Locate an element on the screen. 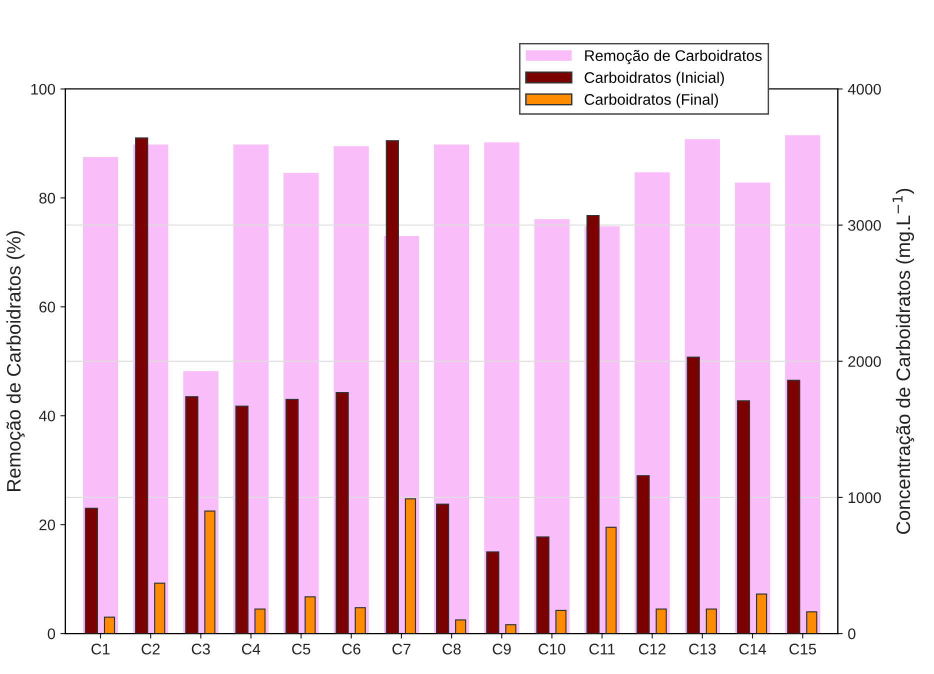 The image size is (934, 674). y2-tick-label: 0 is located at coordinates (852, 634).